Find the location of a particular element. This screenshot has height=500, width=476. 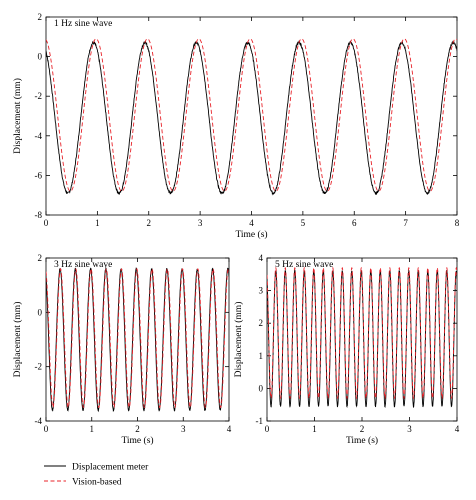

legend-label-displacement-meter: Displacement meter is located at coordinates (110, 468).